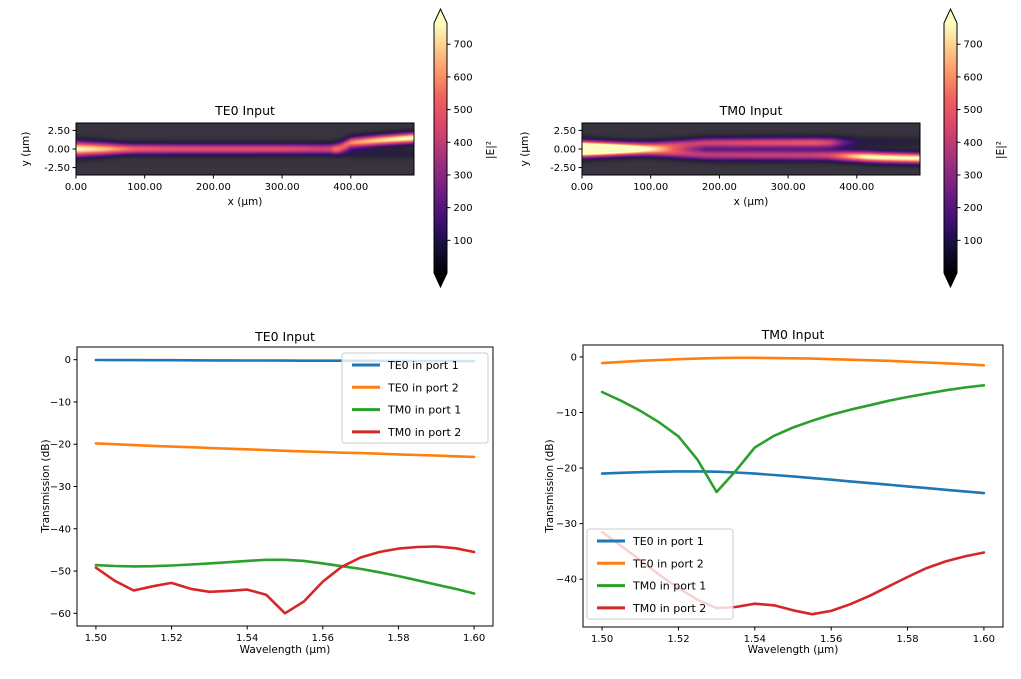 Image resolution: width=1021 pixels, height=679 pixels. What do you see at coordinates (60, 614) in the screenshot?
I see `y-tick-label: −60` at bounding box center [60, 614].